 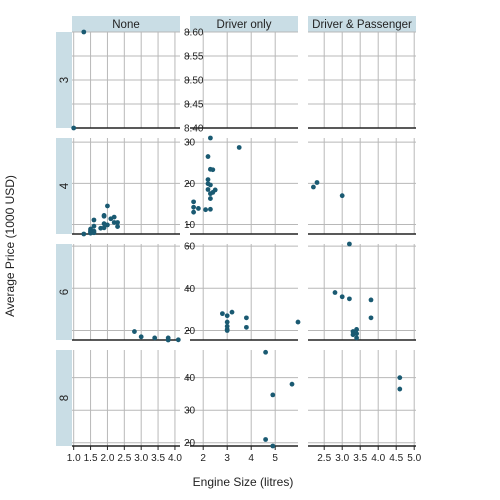 I want to click on row-strip-label: 3, so click(x=65, y=80).